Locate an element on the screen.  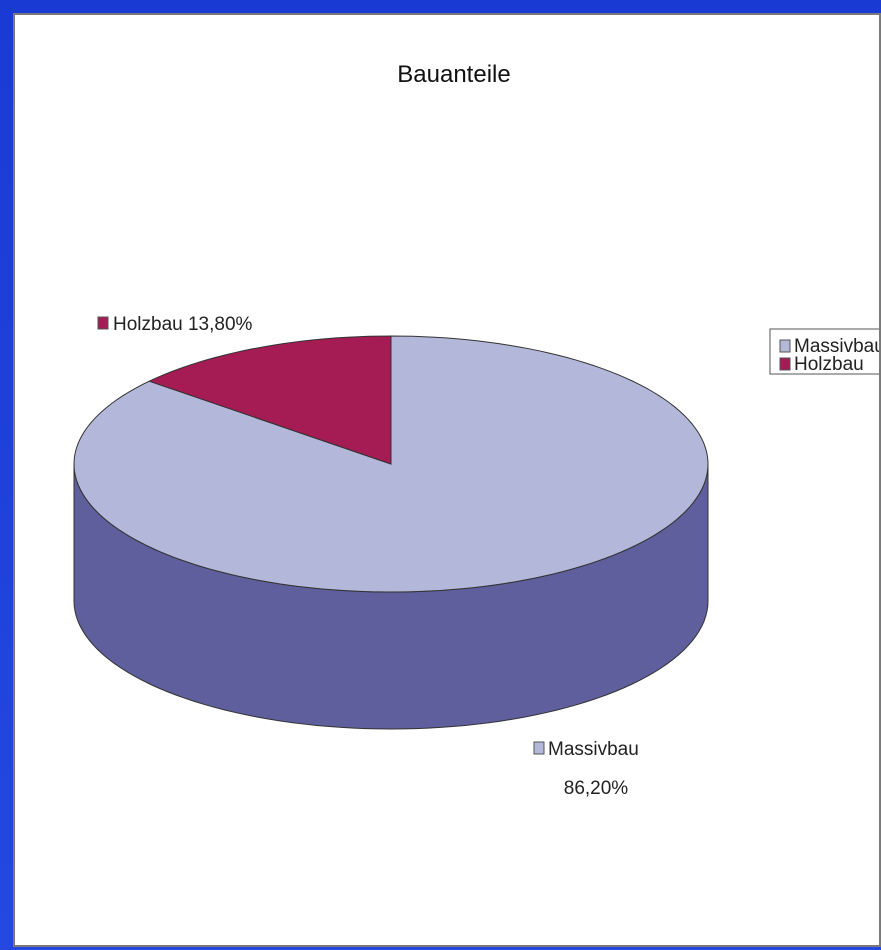
legend-label-holzbau: Holzbau is located at coordinates (829, 364).